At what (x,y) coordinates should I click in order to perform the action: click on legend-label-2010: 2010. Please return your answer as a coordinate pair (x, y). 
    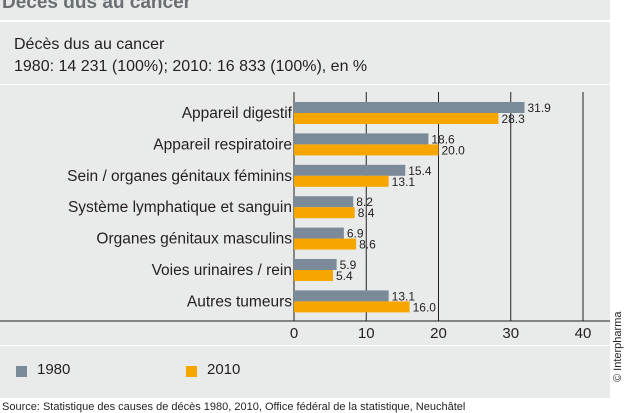
    Looking at the image, I should click on (224, 369).